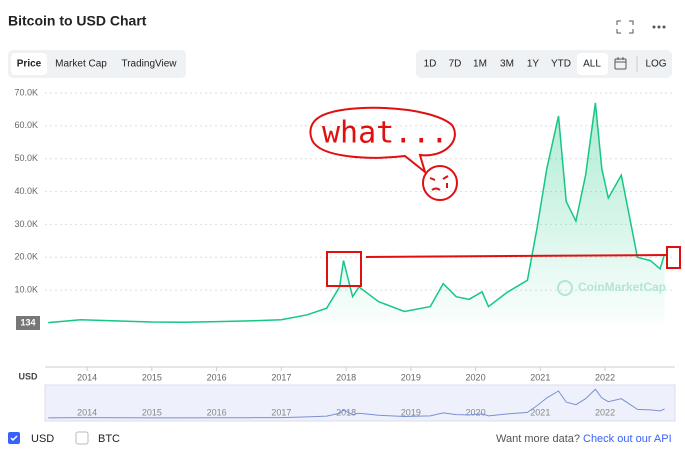 The image size is (685, 451). Describe the element at coordinates (411, 412) in the screenshot. I see `nav-tick-label: 2019` at that location.